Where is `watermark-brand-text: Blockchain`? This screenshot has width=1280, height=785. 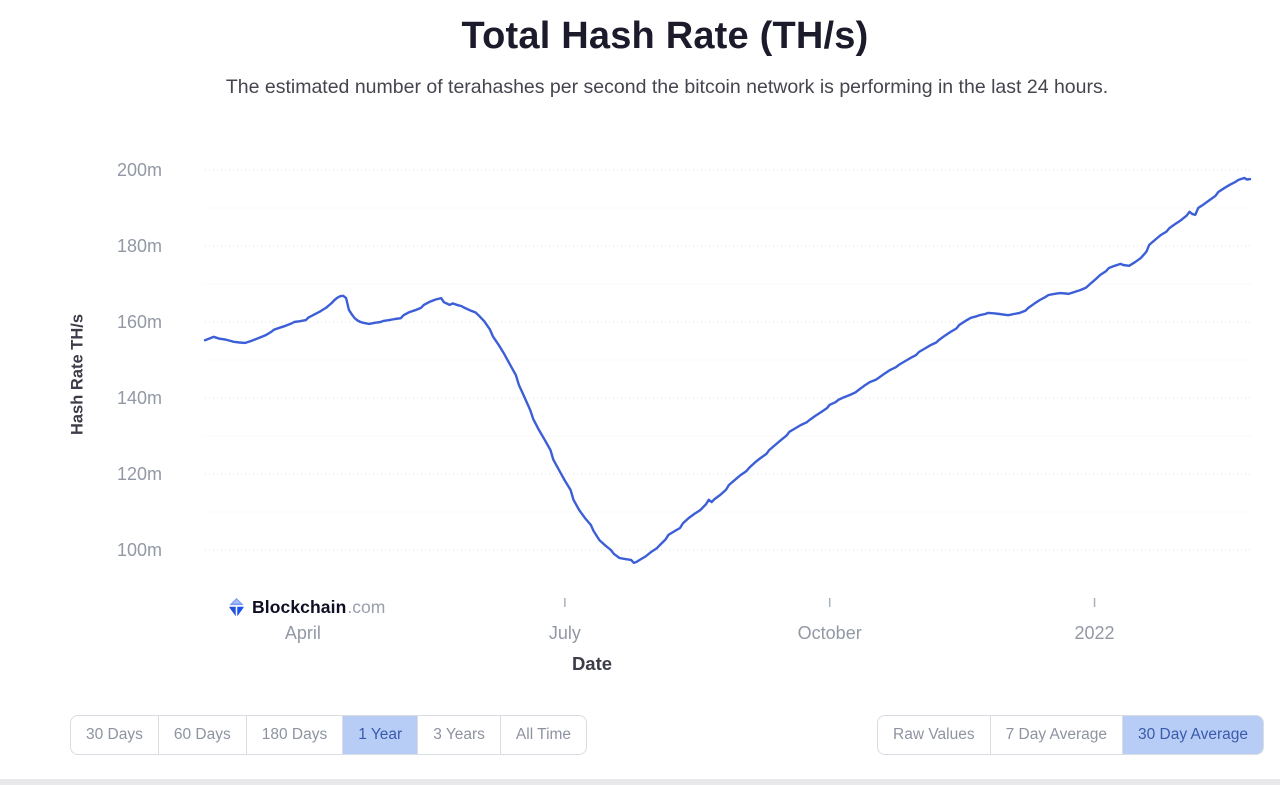 watermark-brand-text: Blockchain is located at coordinates (299, 606).